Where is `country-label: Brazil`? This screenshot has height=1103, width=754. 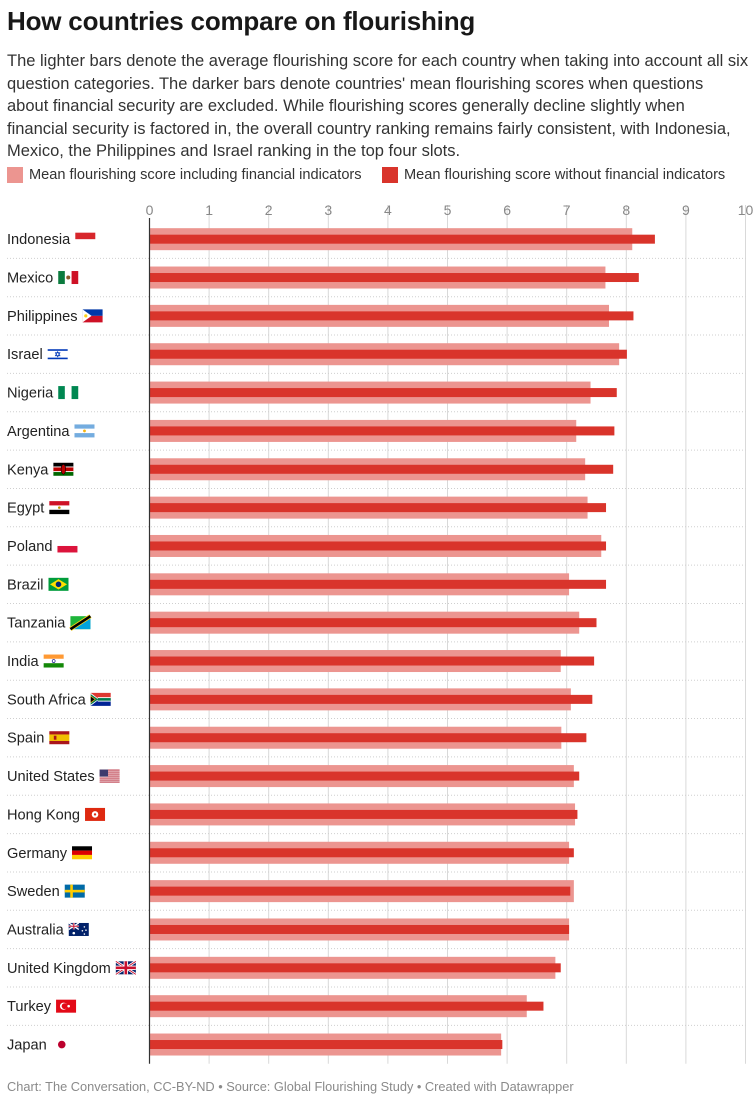
country-label: Brazil is located at coordinates (25, 585).